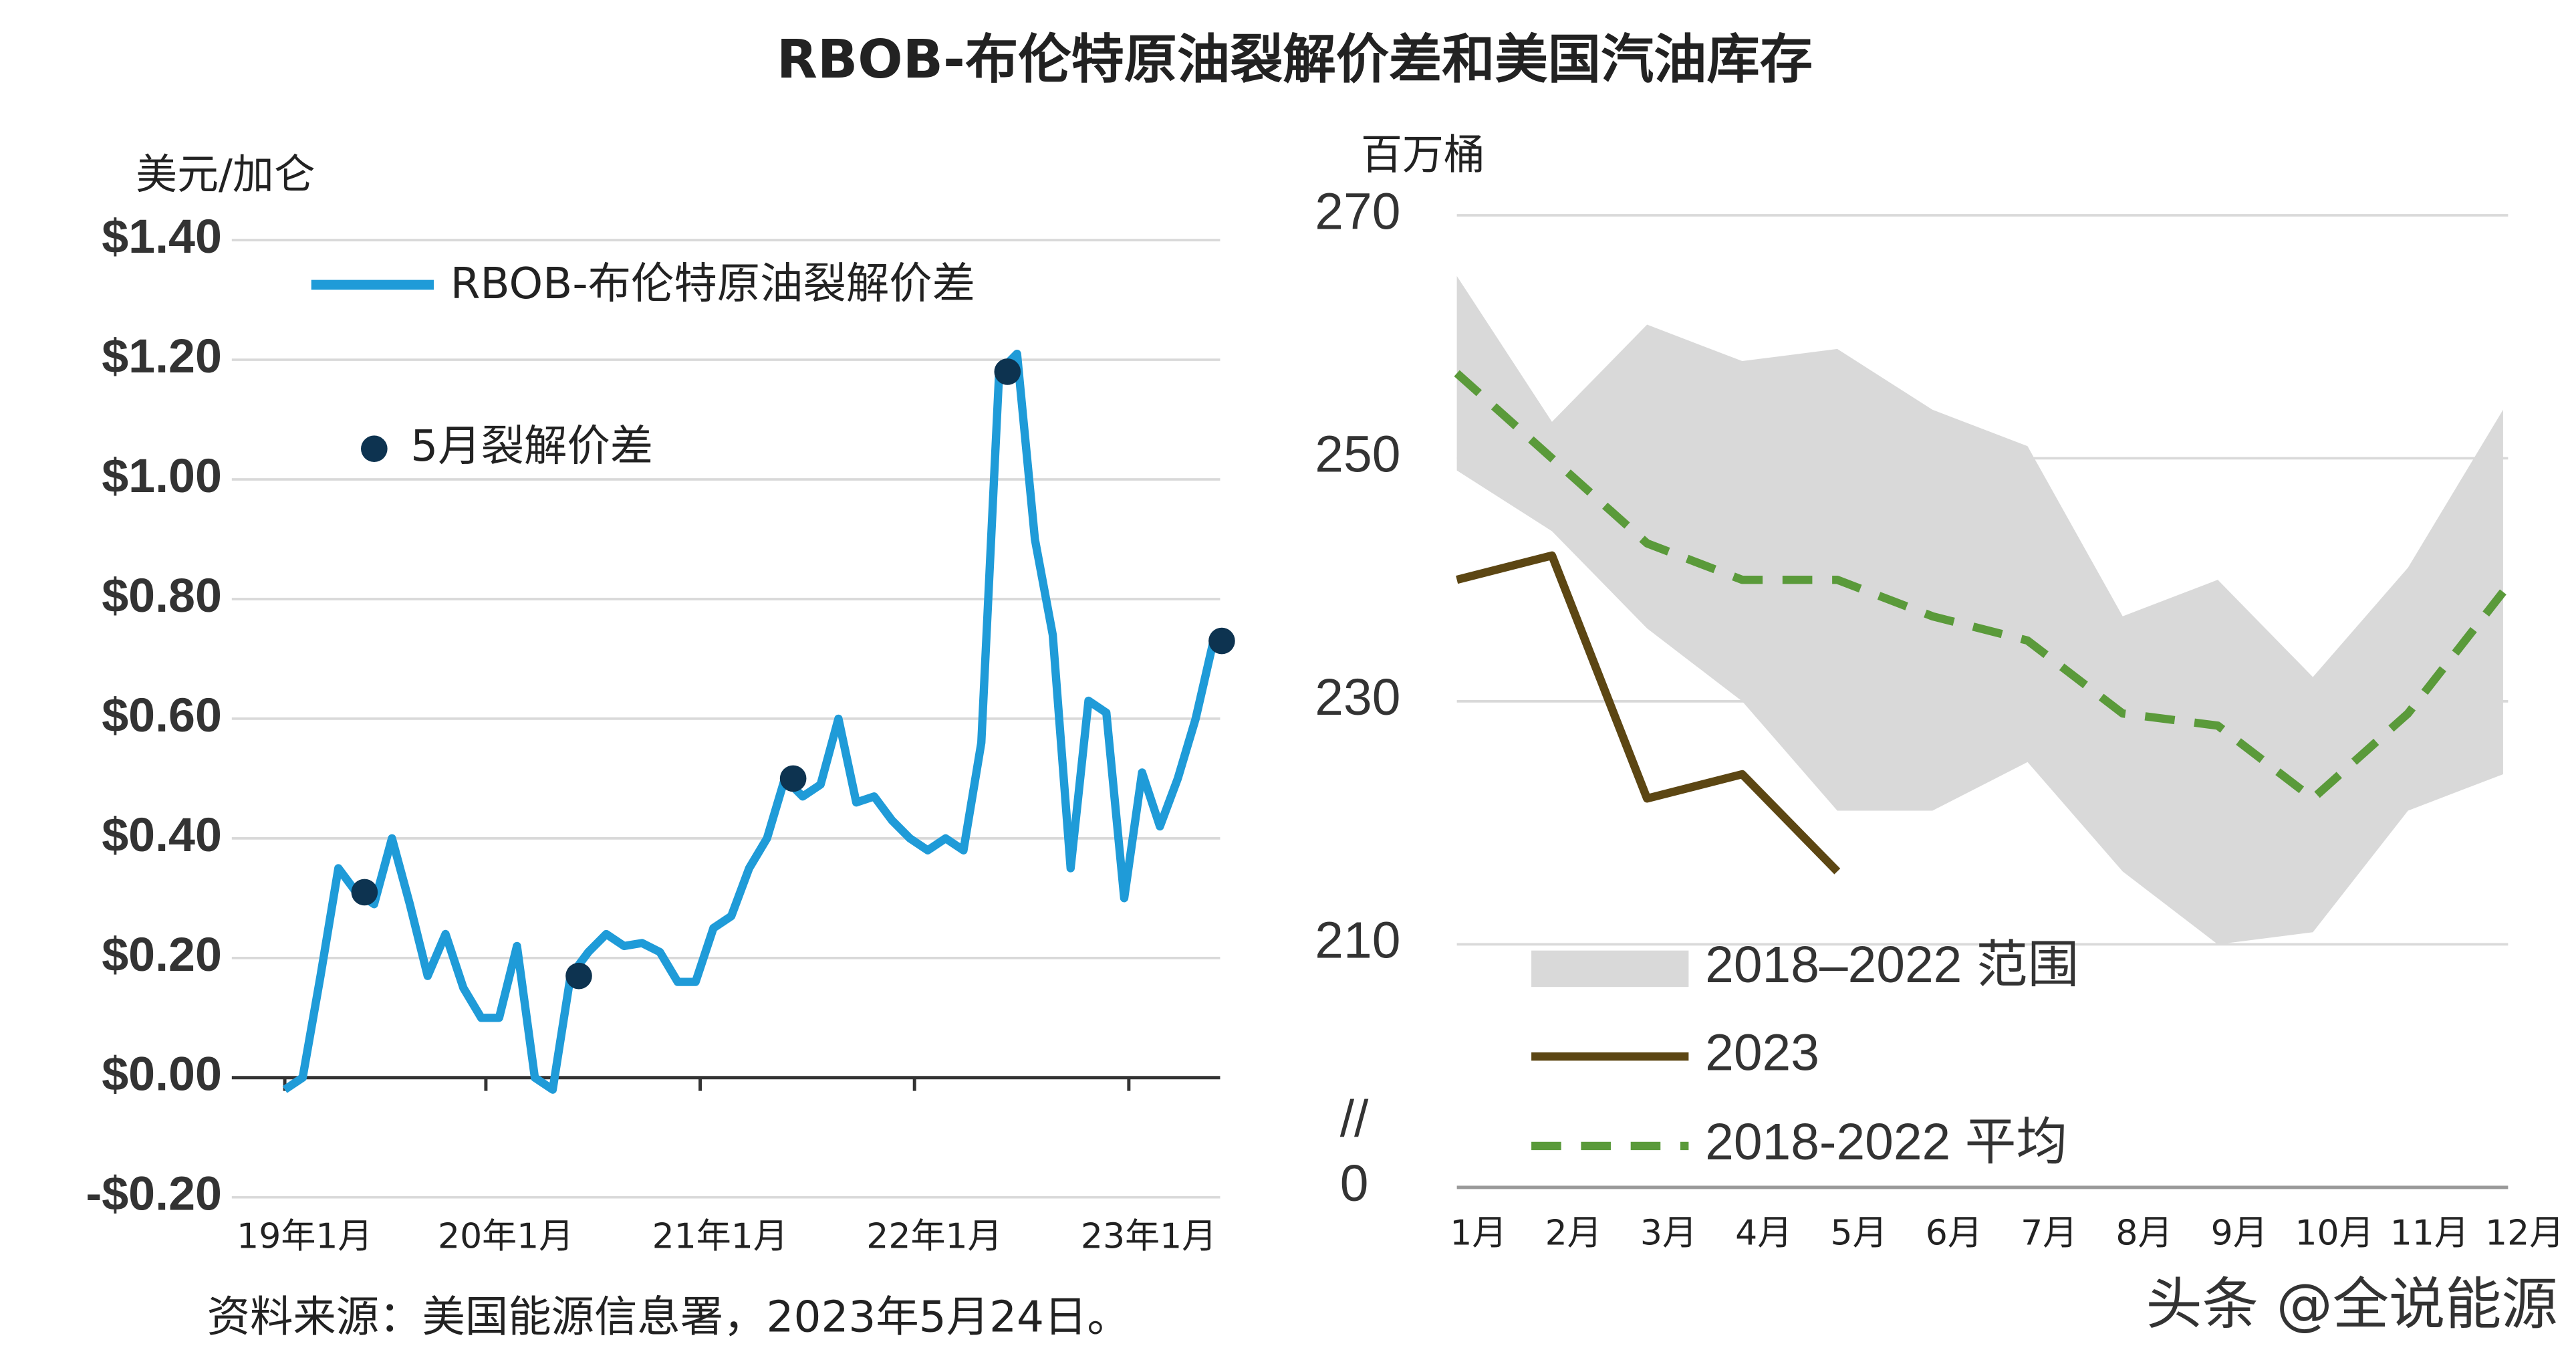 The width and height of the screenshot is (2576, 1372). Describe the element at coordinates (1573, 1234) in the screenshot. I see `x-tick-label: 2月` at that location.